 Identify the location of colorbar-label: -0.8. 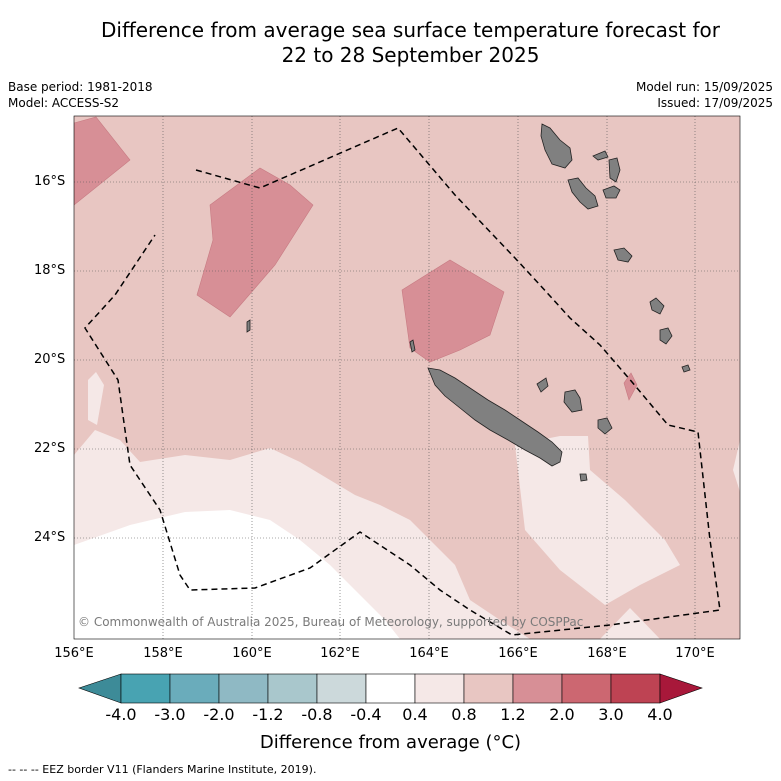
(317, 714).